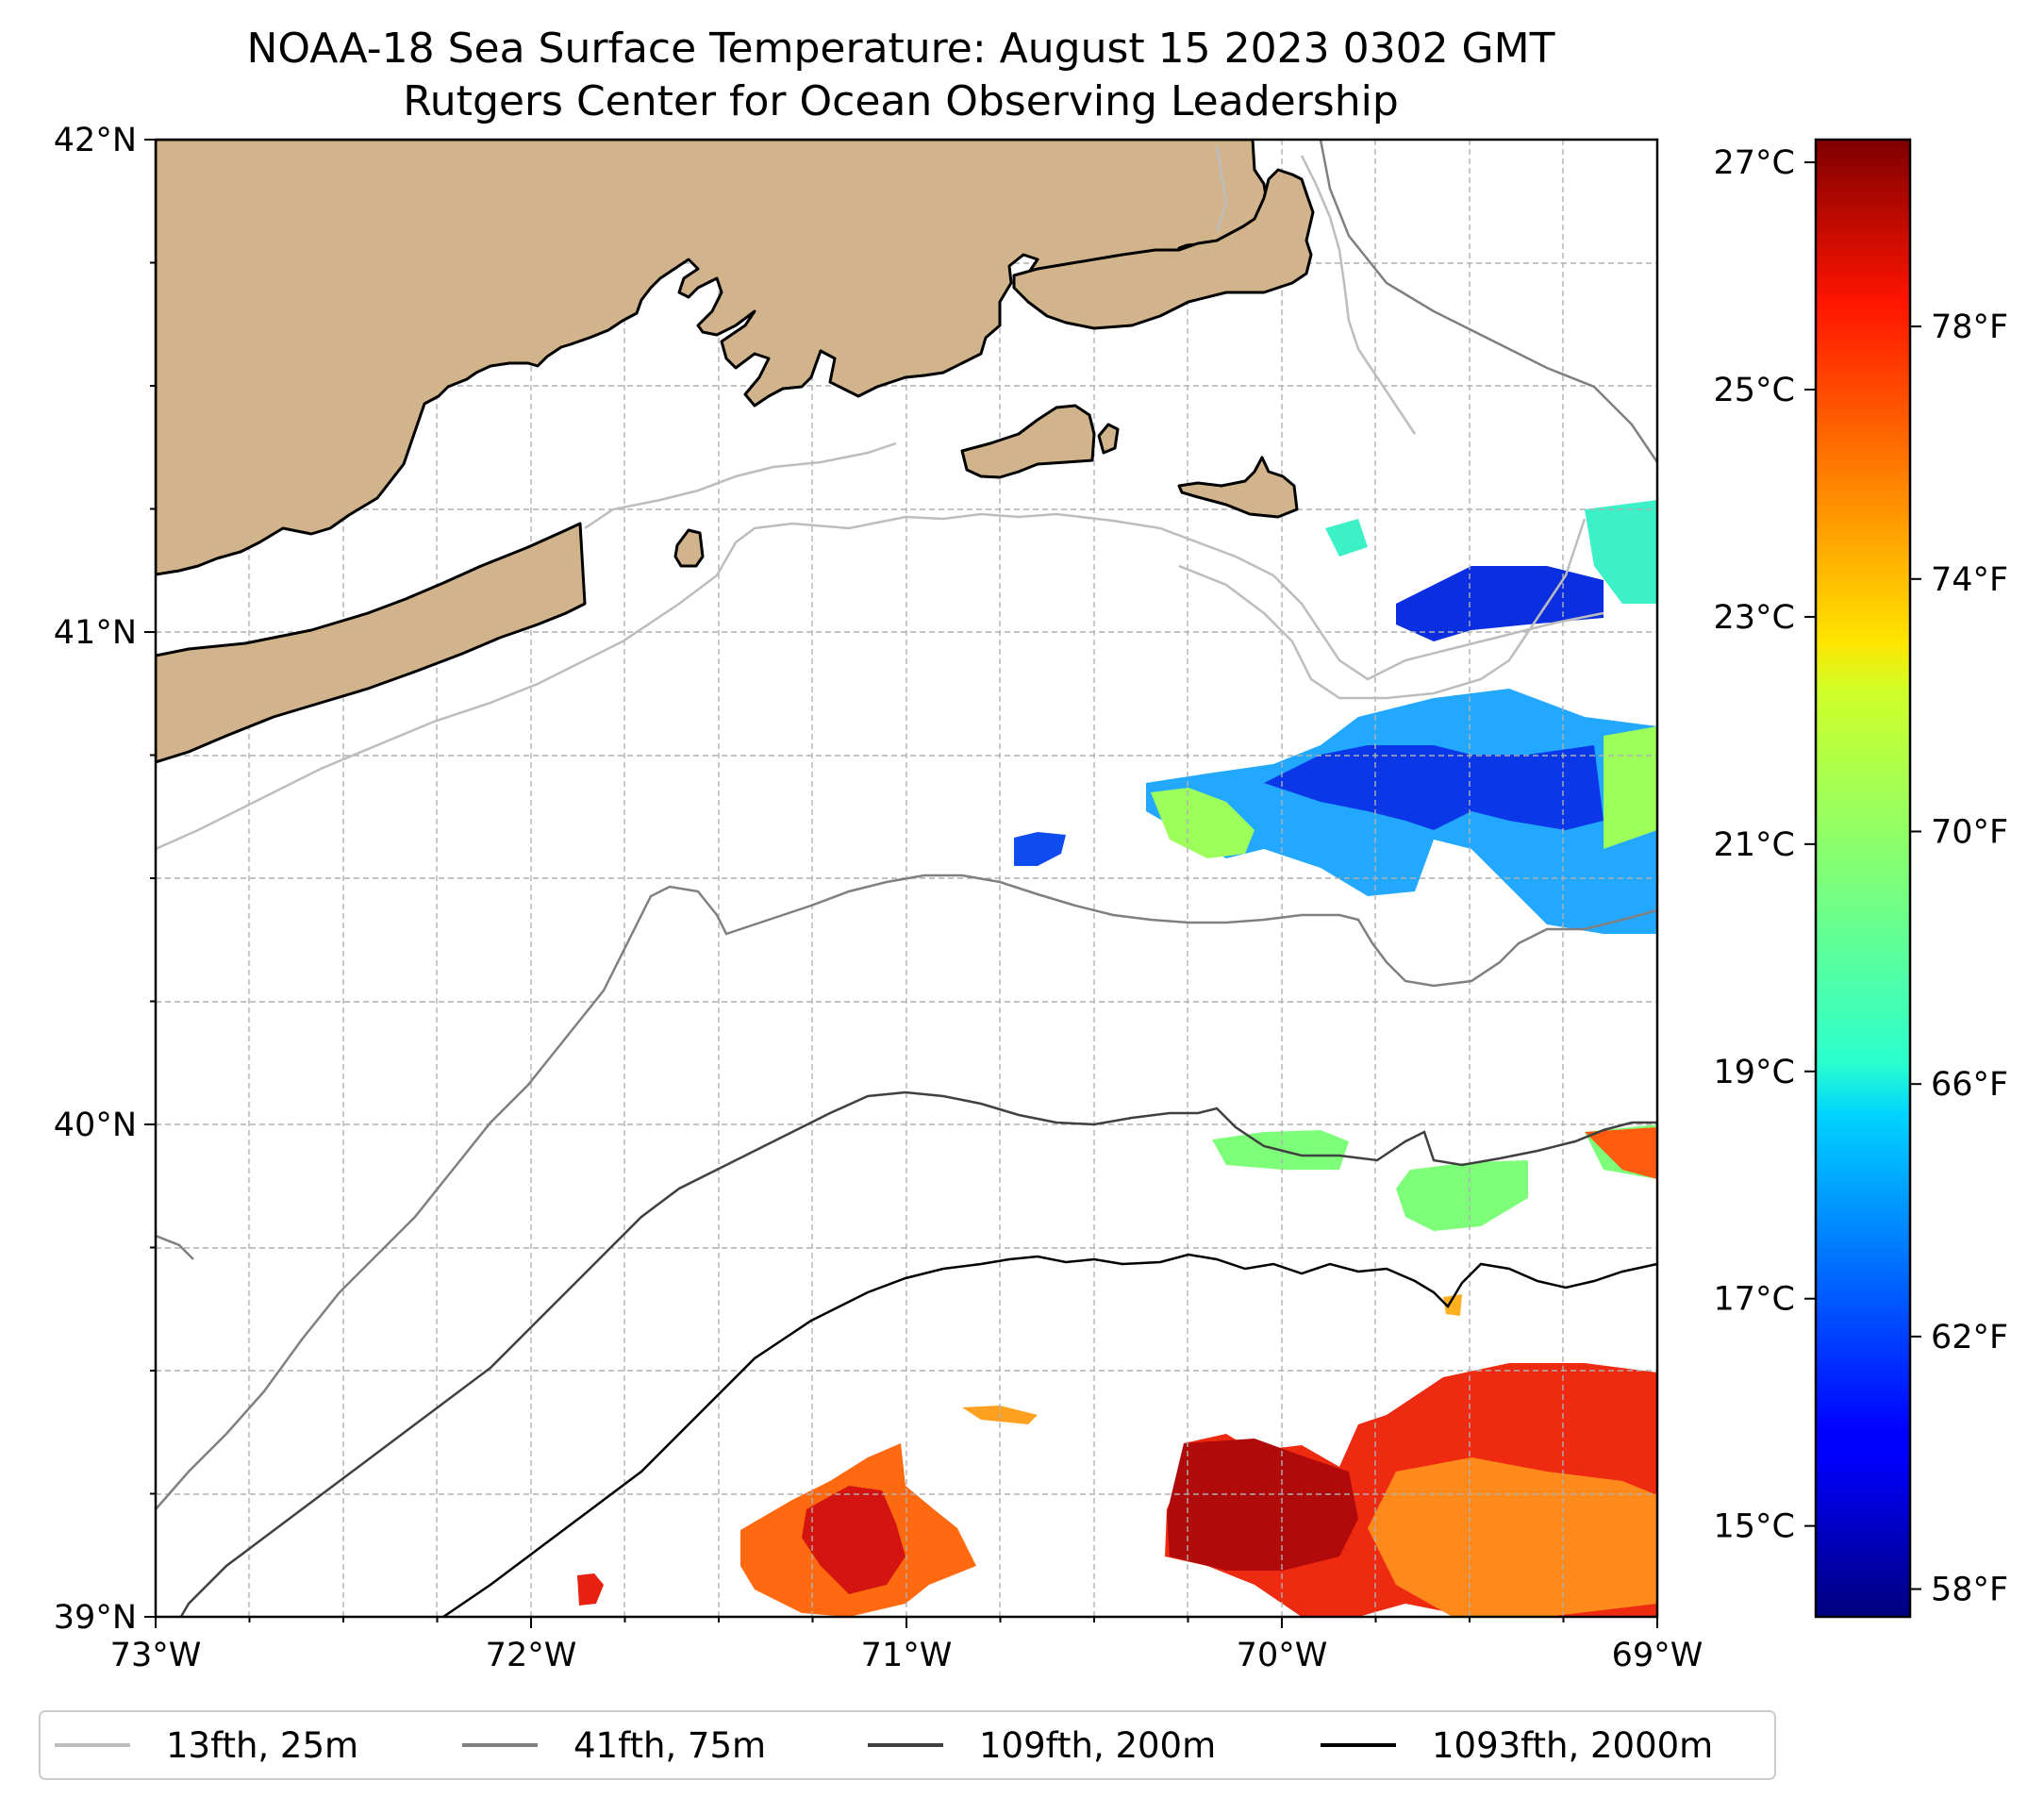 Image resolution: width=2044 pixels, height=1797 pixels. I want to click on lon-tick-labels: 73°W 72°W 71°W 70°W 69°W, so click(907, 1655).